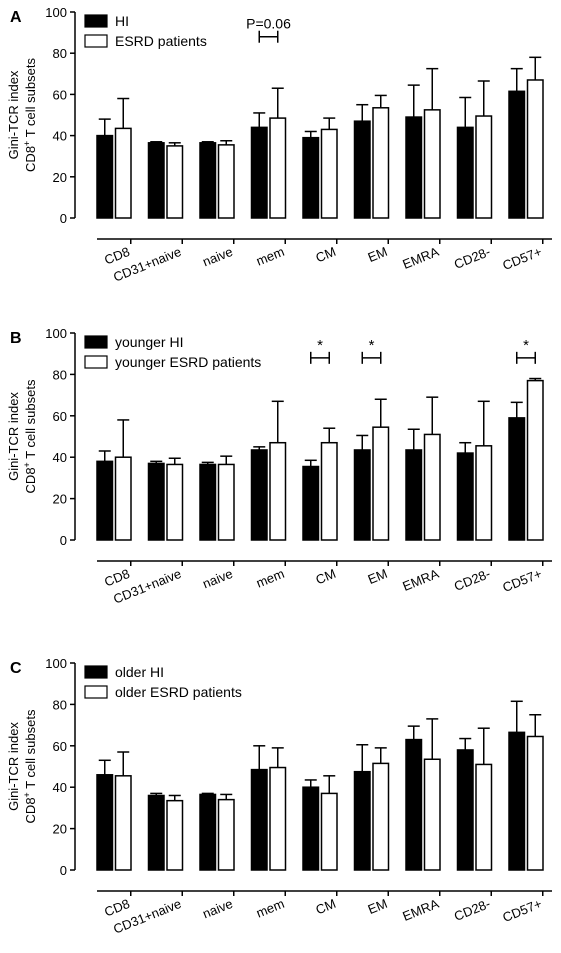  What do you see at coordinates (16, 338) in the screenshot?
I see `panel-label: B` at bounding box center [16, 338].